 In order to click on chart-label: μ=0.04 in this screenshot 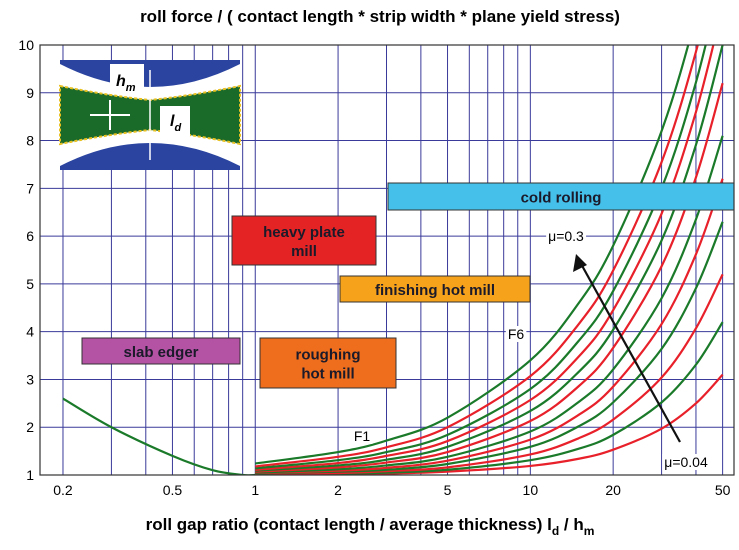, I will do `click(686, 462)`.